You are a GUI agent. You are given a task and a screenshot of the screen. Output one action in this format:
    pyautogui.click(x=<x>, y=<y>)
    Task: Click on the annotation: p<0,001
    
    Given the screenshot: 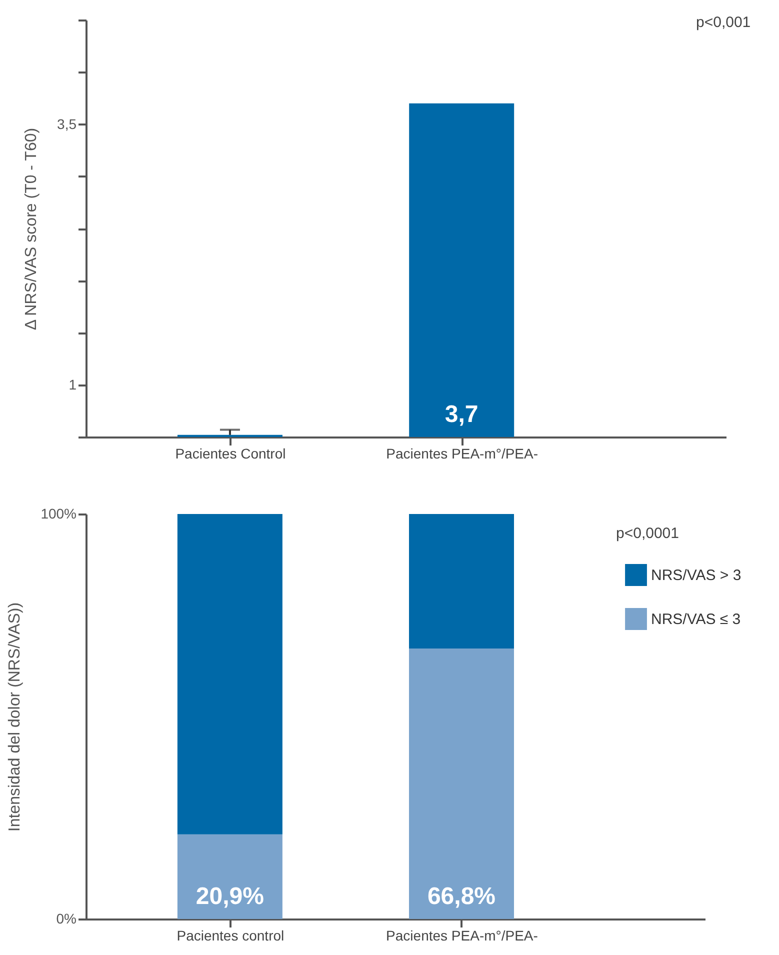 What is the action you would take?
    pyautogui.click(x=723, y=22)
    